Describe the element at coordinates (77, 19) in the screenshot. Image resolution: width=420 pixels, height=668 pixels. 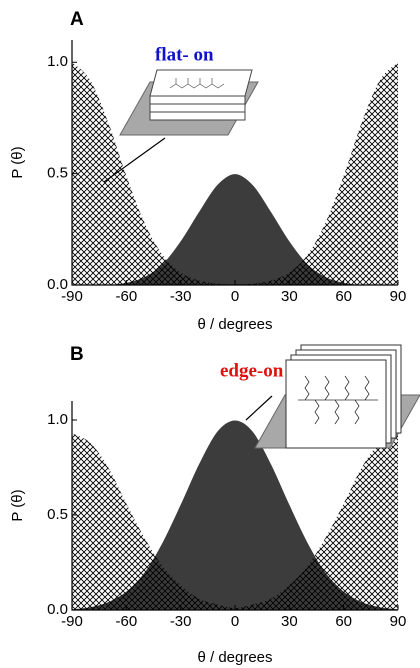
I see `panel-label: A` at that location.